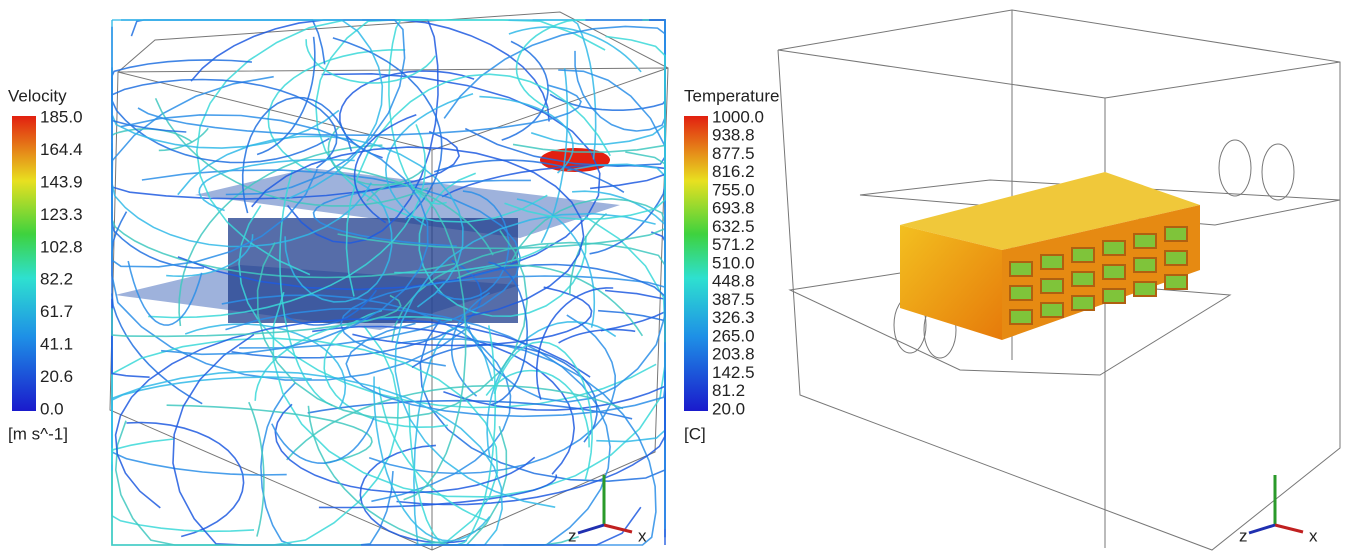  Describe the element at coordinates (733, 189) in the screenshot. I see `legend-tick-label: 755.0` at that location.